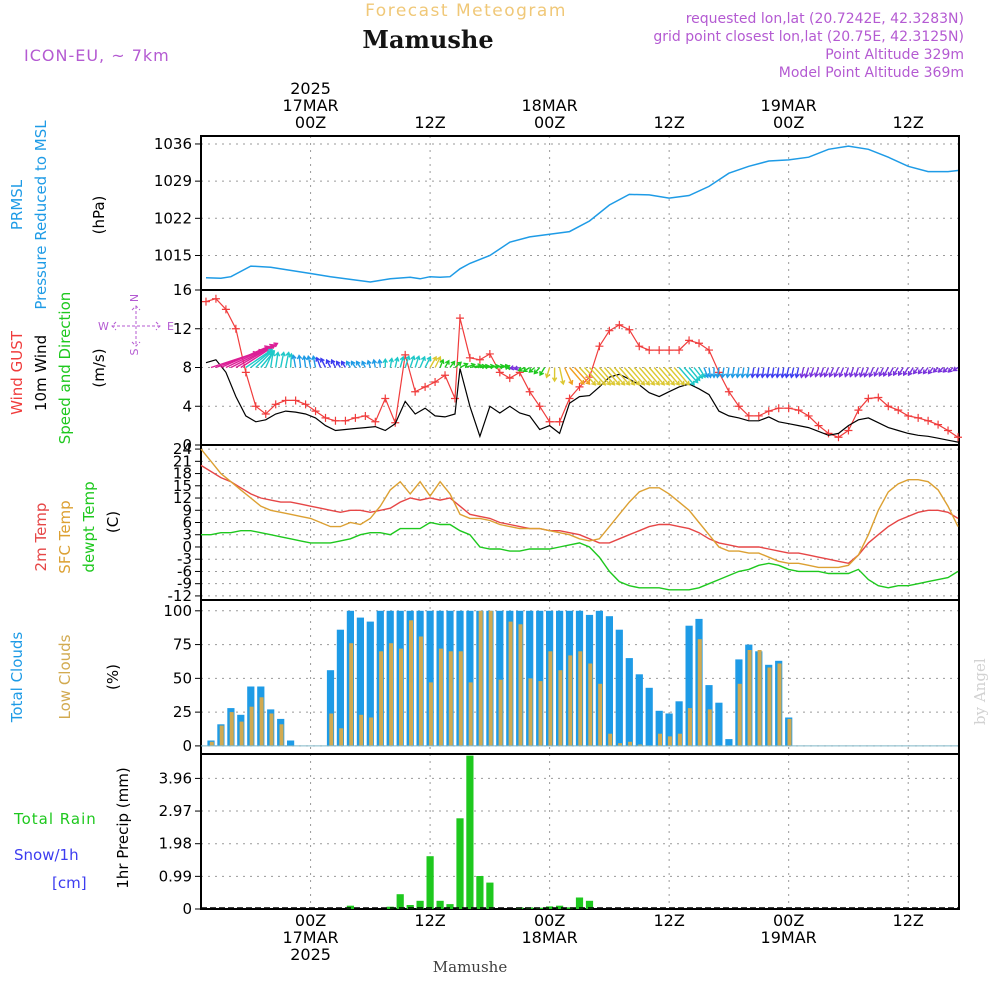 This screenshot has width=1000, height=1000. What do you see at coordinates (99, 367) in the screenshot?
I see `wind-unit: (m/s)` at bounding box center [99, 367].